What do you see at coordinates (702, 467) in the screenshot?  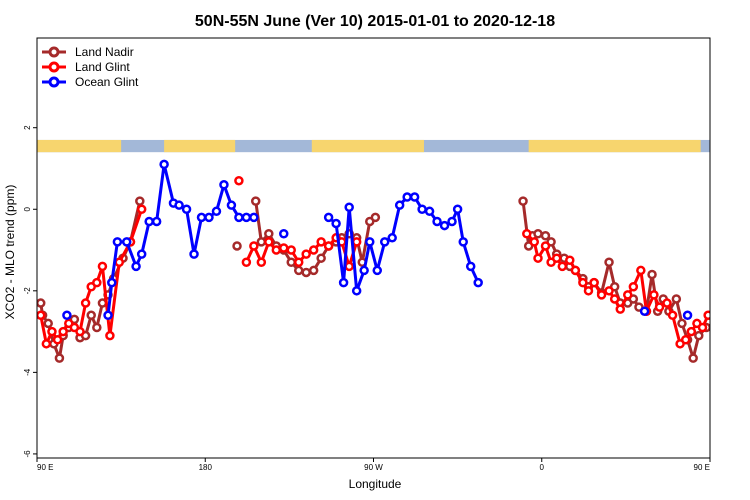 I see `x-tick-label: 90 E` at bounding box center [702, 467].